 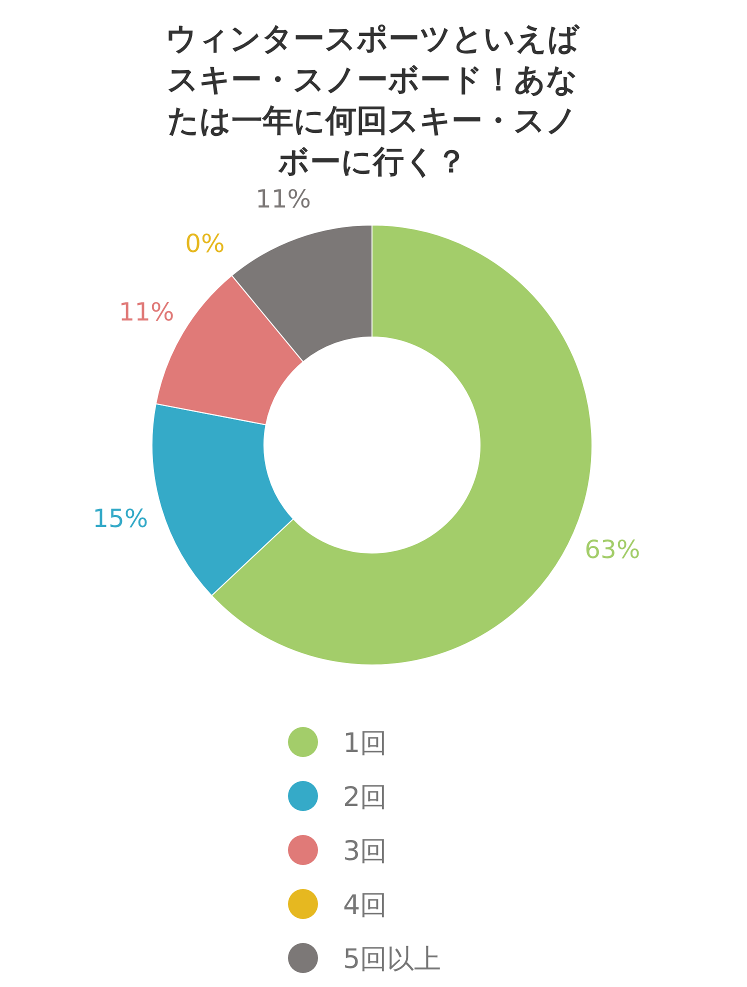 I want to click on legend-label: 4回, so click(x=365, y=905).